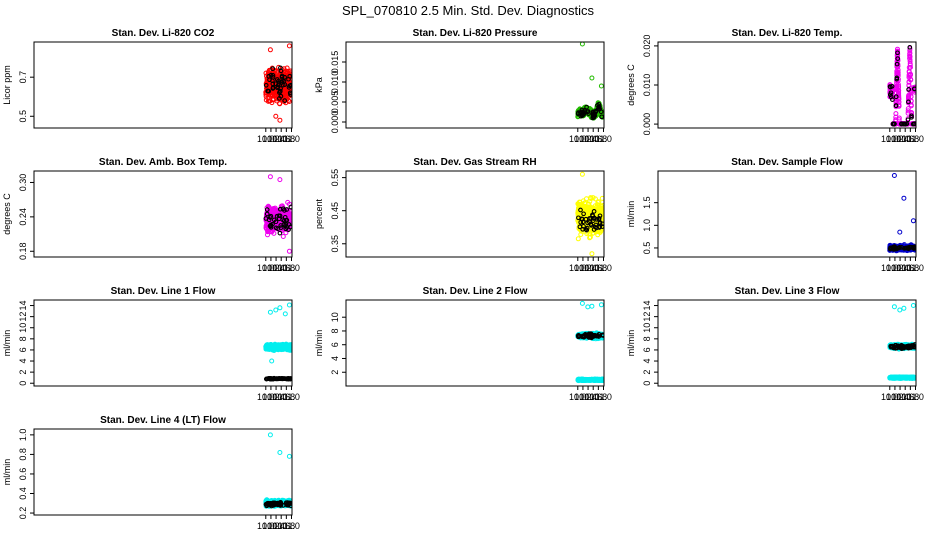 The image size is (936, 540). Describe the element at coordinates (787, 33) in the screenshot. I see `chart-title: Stan. Dev. Li-820 Temp.` at that location.